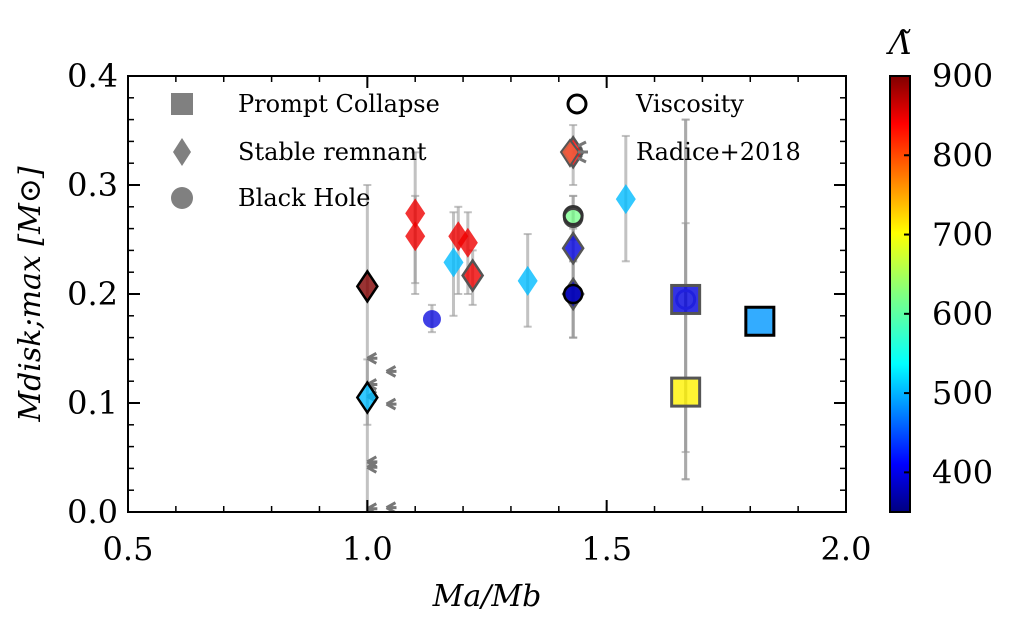 Image resolution: width=1024 pixels, height=640 pixels. What do you see at coordinates (92, 512) in the screenshot?
I see `y-tick-label: 0.0` at bounding box center [92, 512].